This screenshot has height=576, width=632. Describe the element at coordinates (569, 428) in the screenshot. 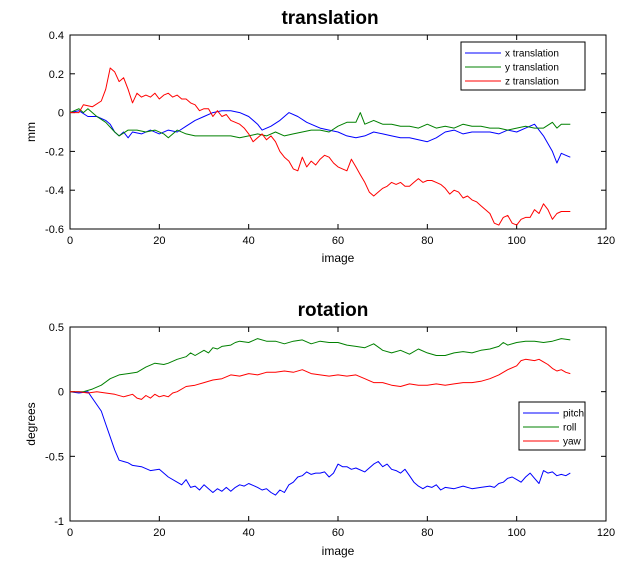

I see `legend-label: roll` at that location.